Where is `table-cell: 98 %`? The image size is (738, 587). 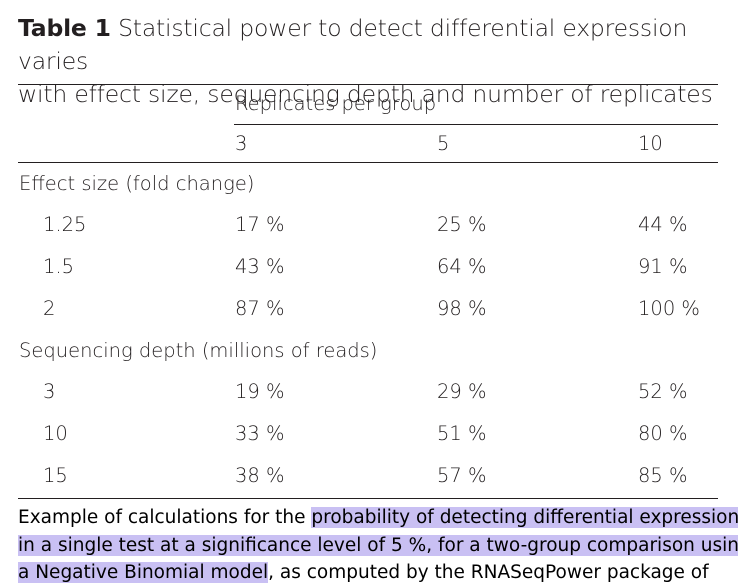
table-cell: 98 % is located at coordinates (462, 308).